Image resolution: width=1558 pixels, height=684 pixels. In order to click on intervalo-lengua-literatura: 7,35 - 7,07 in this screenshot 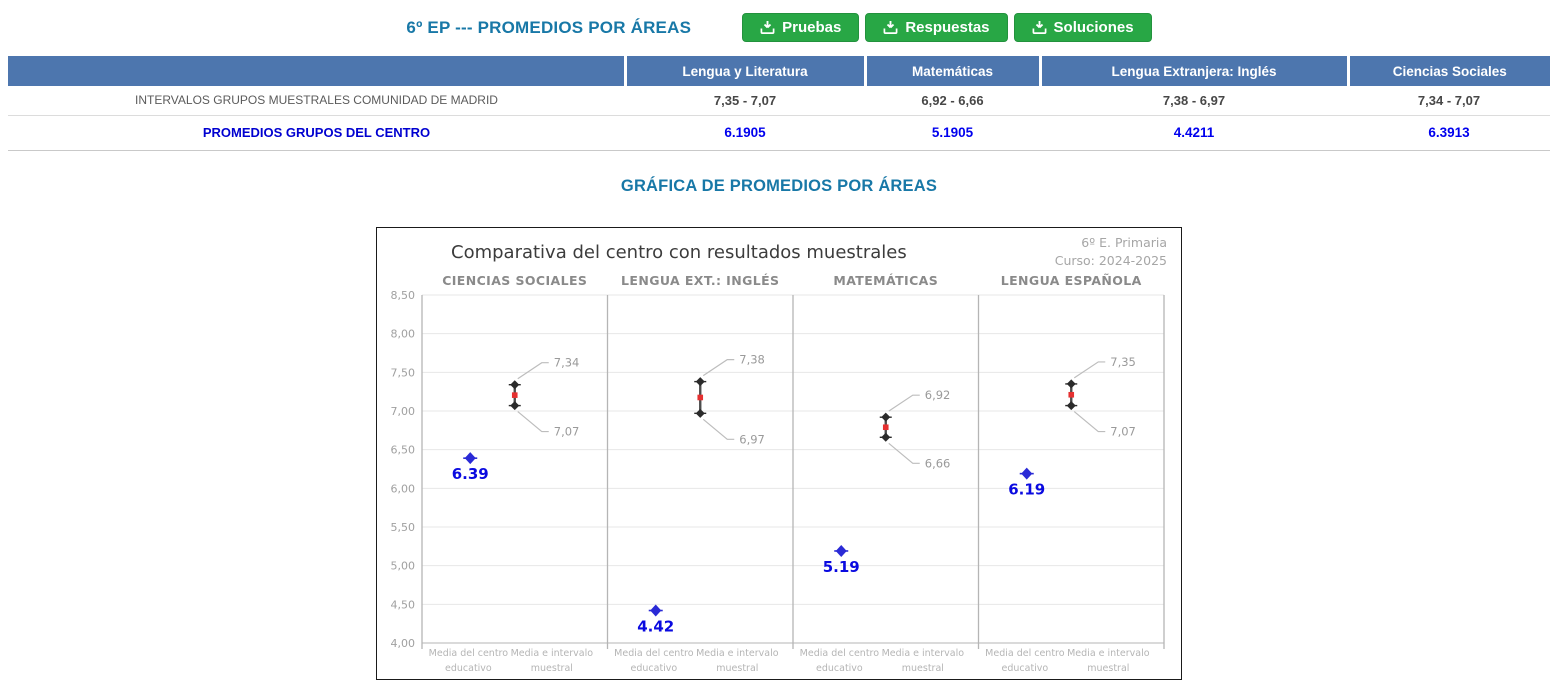, I will do `click(745, 101)`.